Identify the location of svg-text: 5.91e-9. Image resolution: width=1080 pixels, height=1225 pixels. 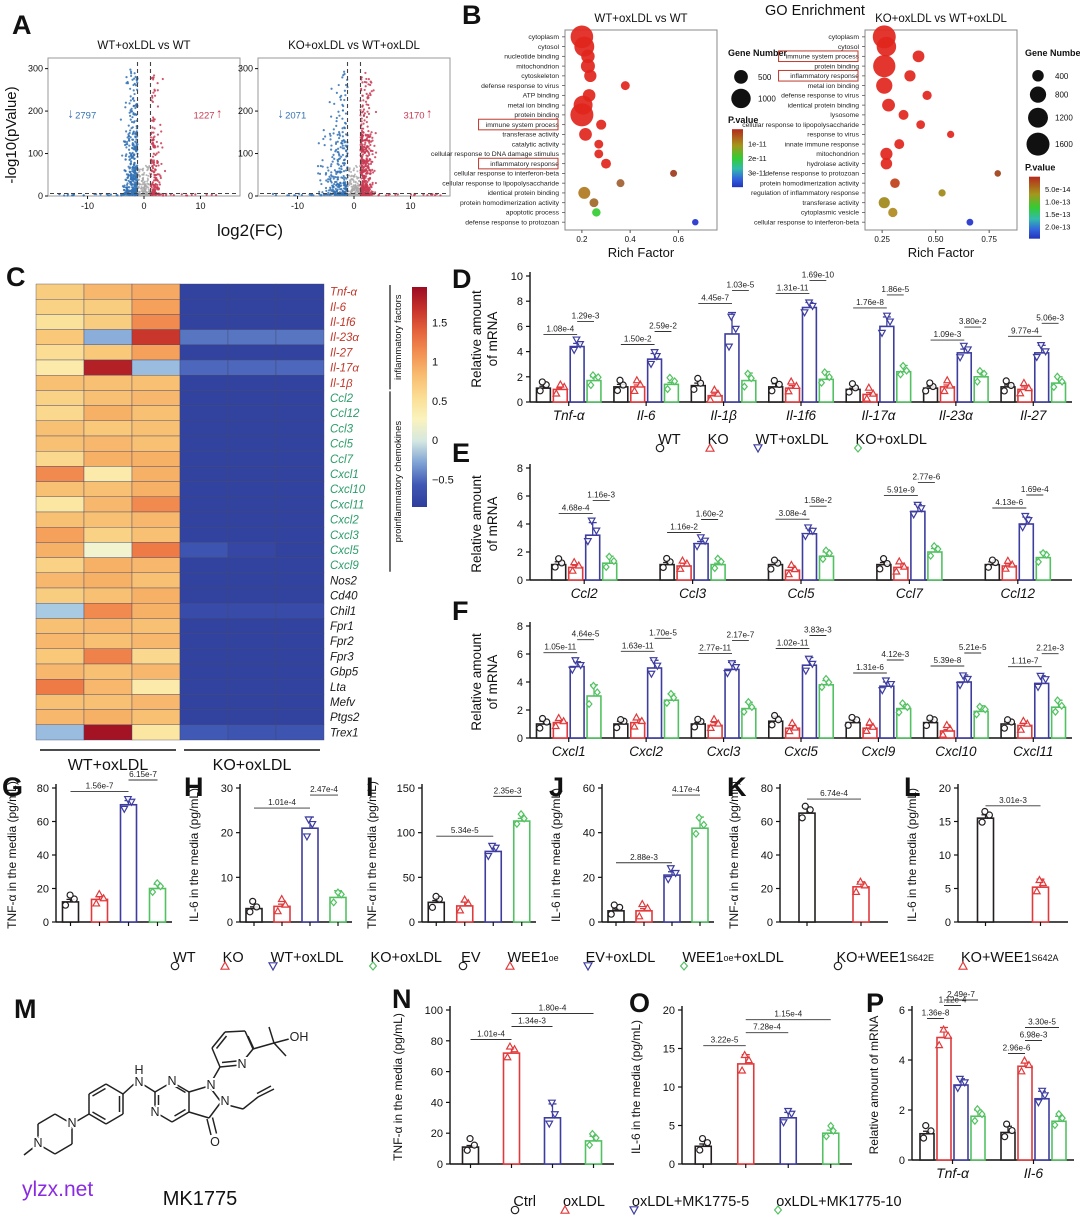
(901, 489).